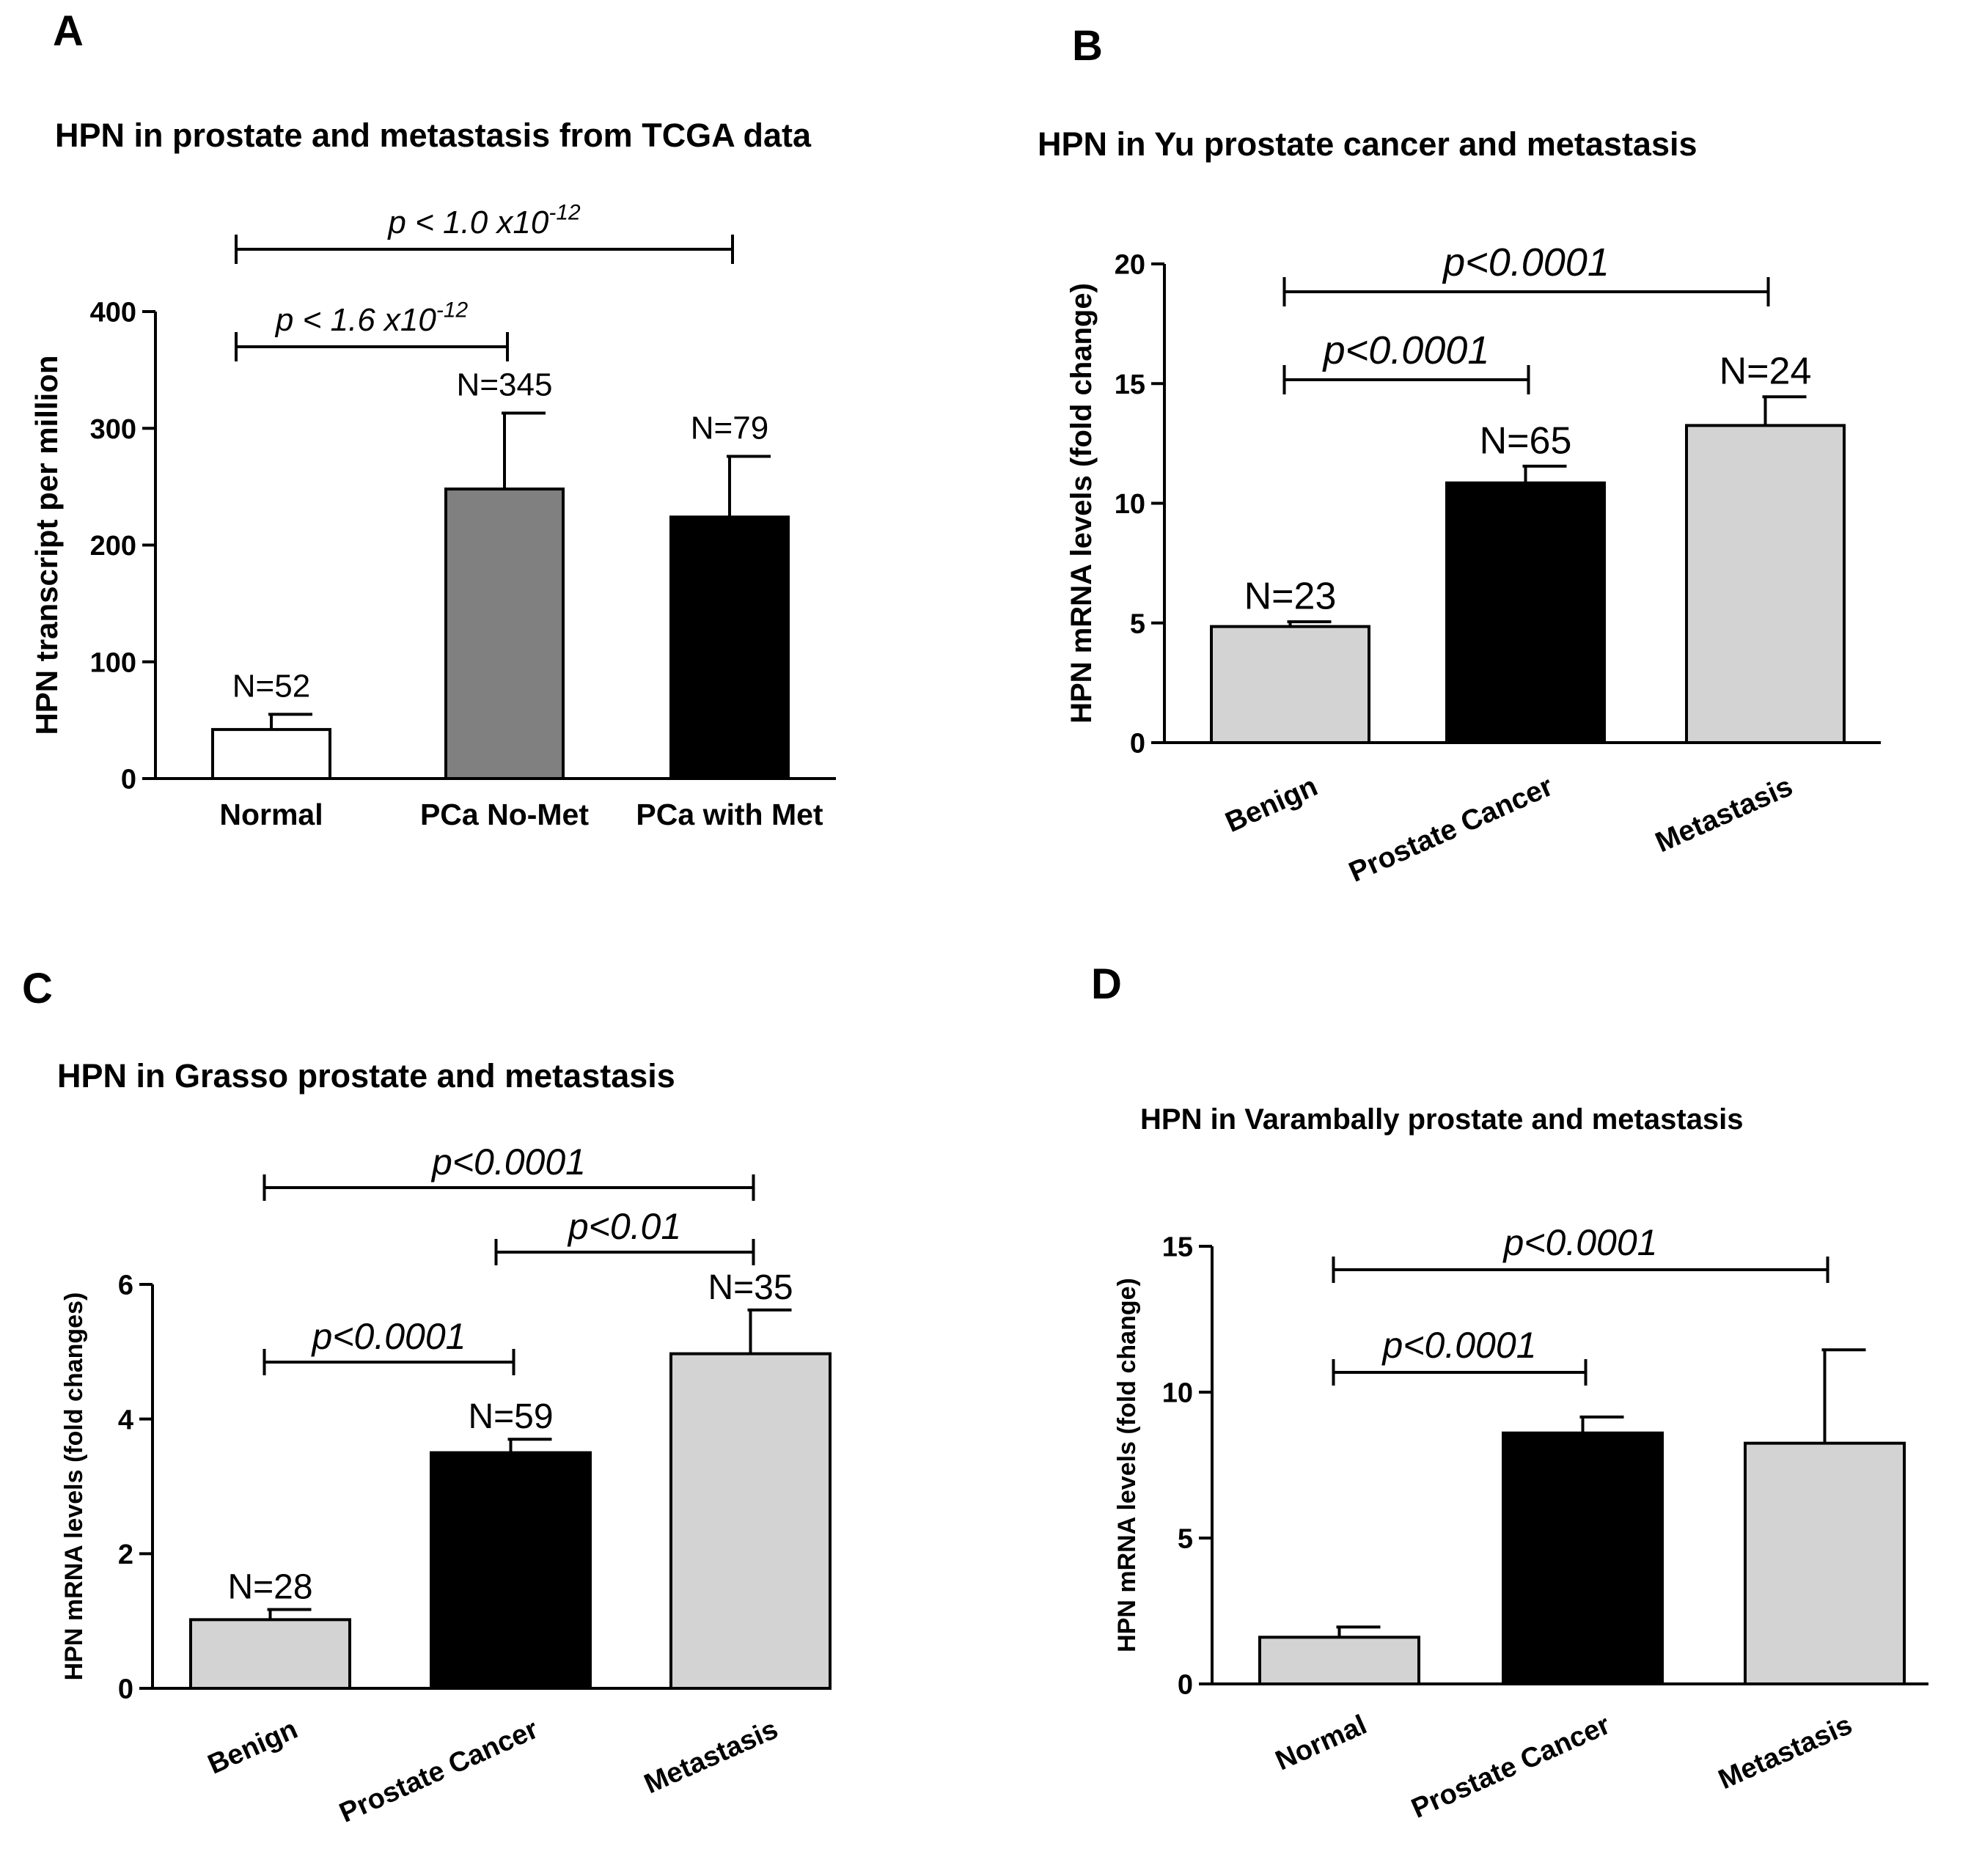 The width and height of the screenshot is (1982, 1876). I want to click on n-label: N=35, so click(750, 1287).